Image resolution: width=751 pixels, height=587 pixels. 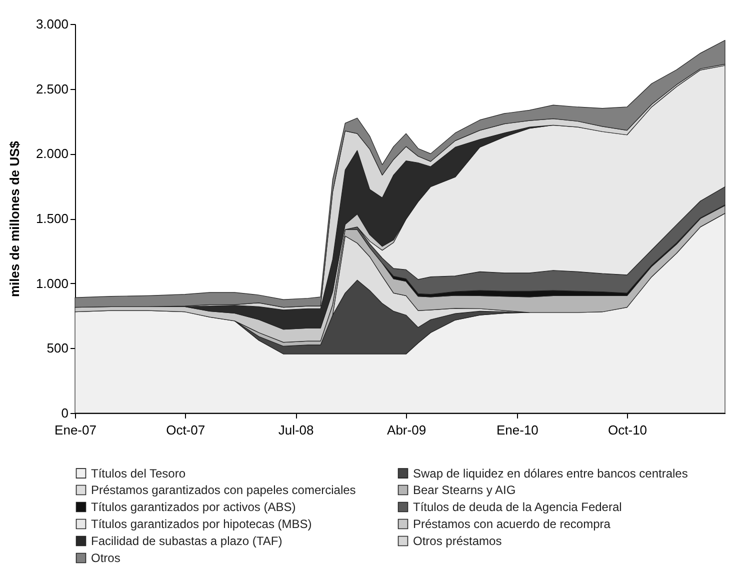 What do you see at coordinates (64, 413) in the screenshot?
I see `y-tick-label: 0` at bounding box center [64, 413].